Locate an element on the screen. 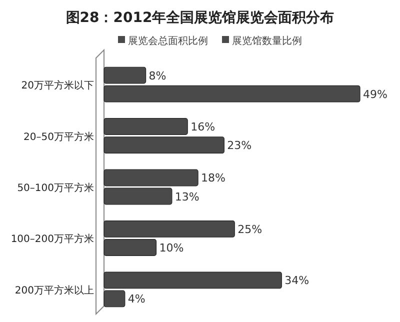  data-label: 18% is located at coordinates (213, 178).